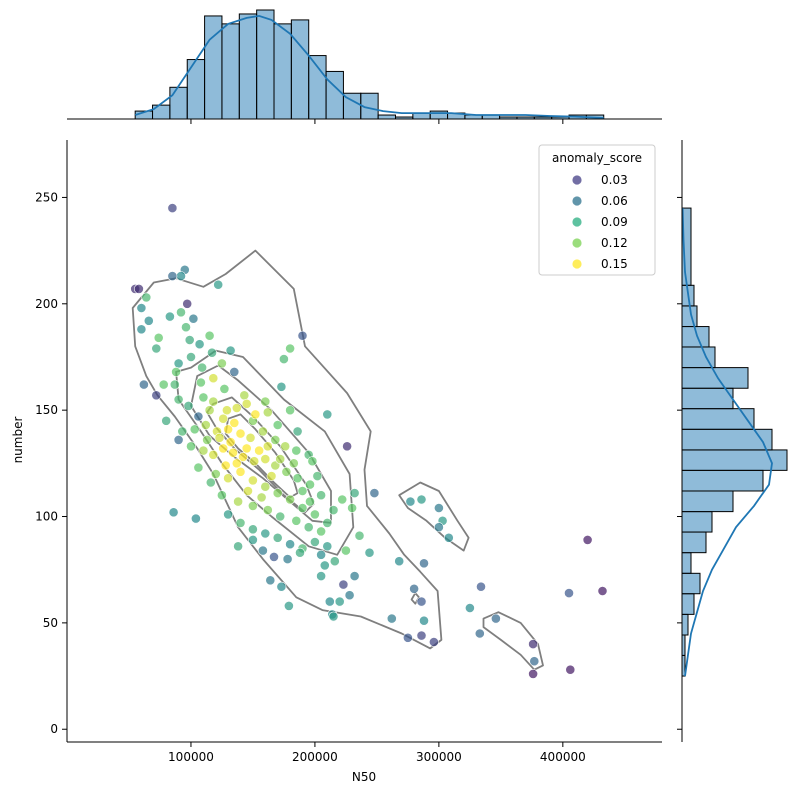 This screenshot has width=800, height=800. I want to click on legend-label-0: 0.03, so click(614, 180).